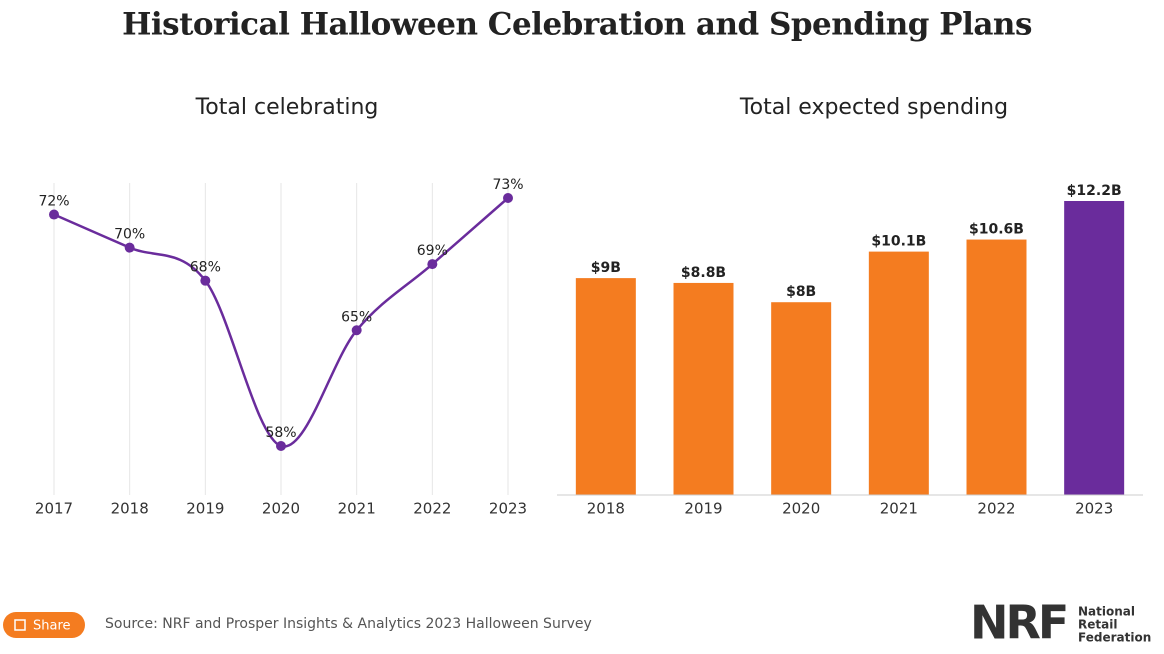  What do you see at coordinates (129, 235) in the screenshot?
I see `data-label: 70%` at bounding box center [129, 235].